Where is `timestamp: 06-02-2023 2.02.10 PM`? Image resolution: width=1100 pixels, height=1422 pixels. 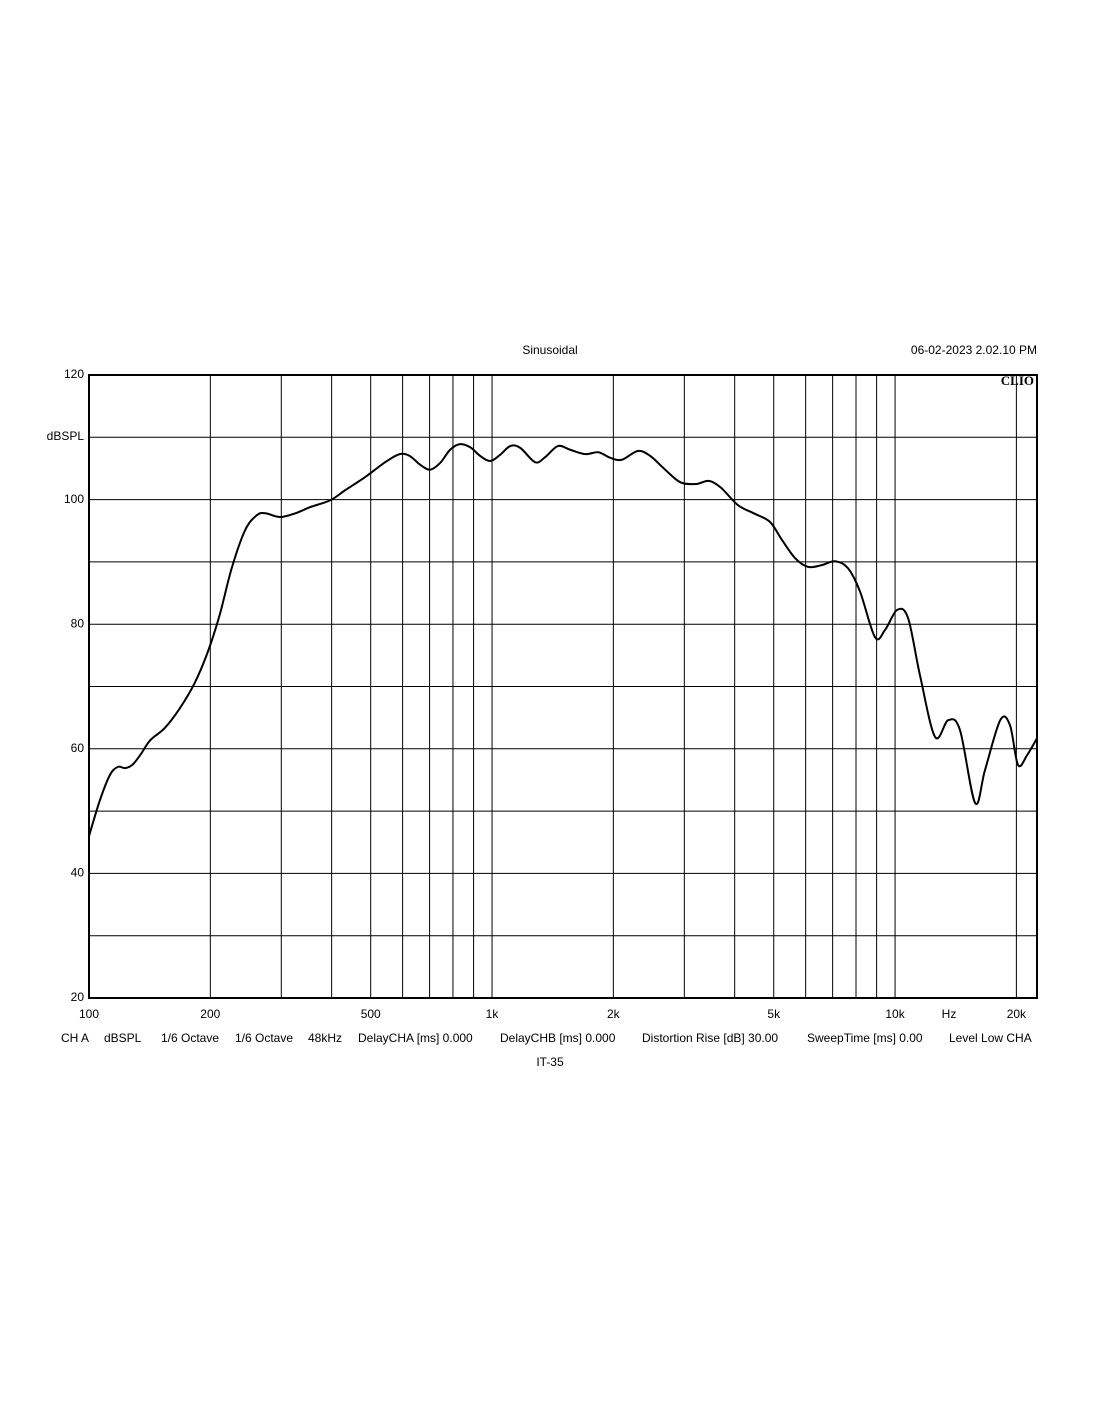 timestamp: 06-02-2023 2.02.10 PM is located at coordinates (974, 350).